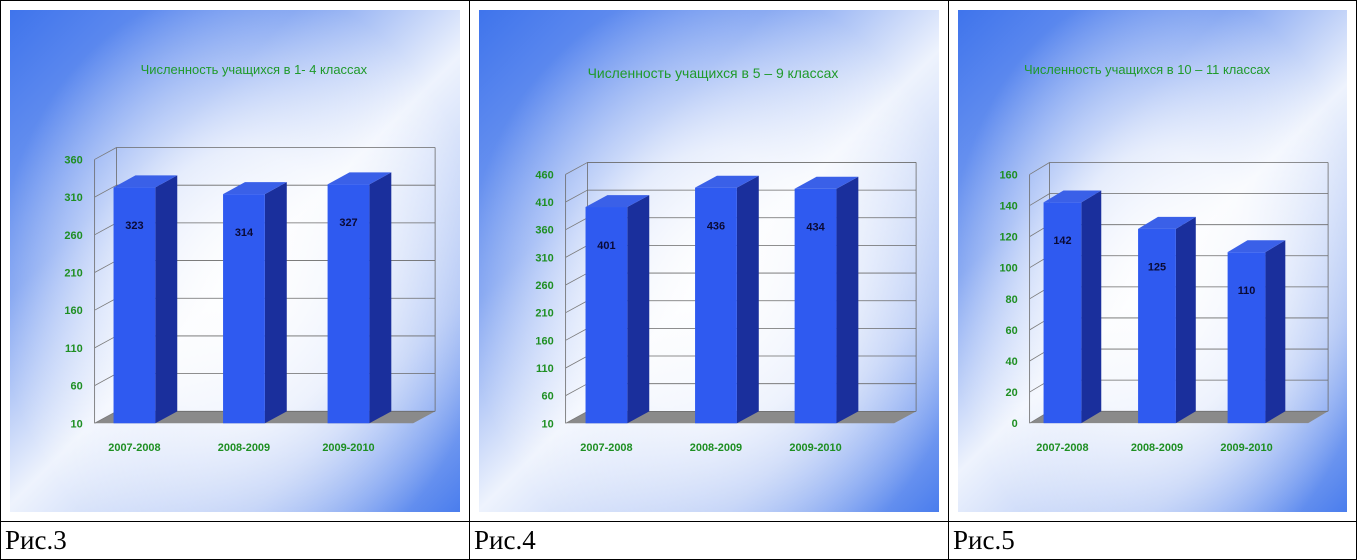  What do you see at coordinates (1008, 207) in the screenshot?
I see `y-tick-label: 140` at bounding box center [1008, 207].